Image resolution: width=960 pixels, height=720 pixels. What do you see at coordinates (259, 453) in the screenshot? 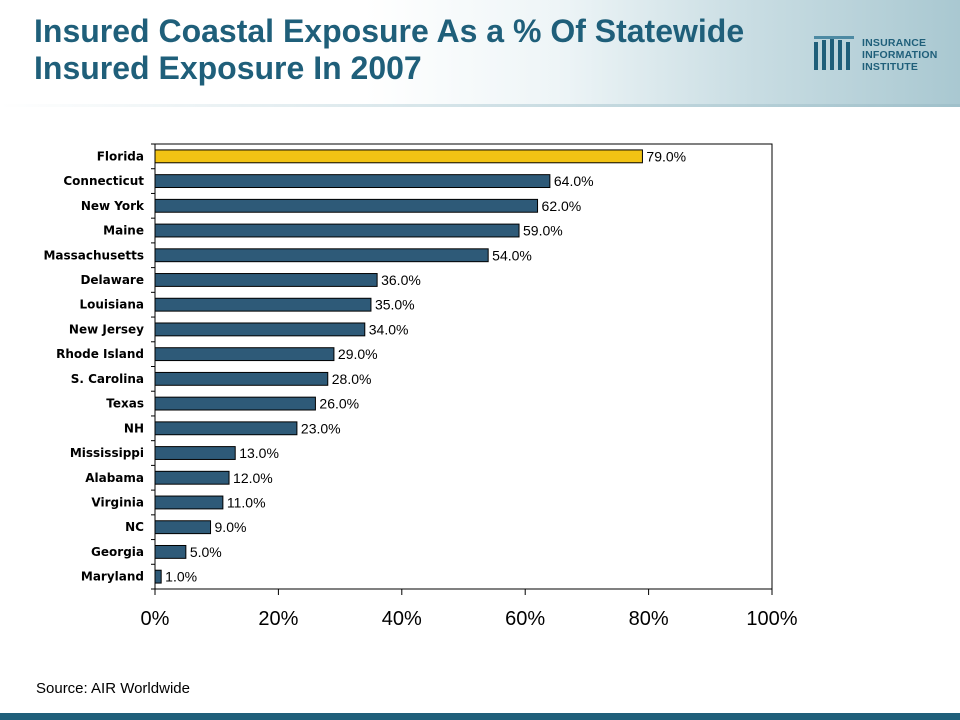
I see `value-label: 13.0%` at bounding box center [259, 453].